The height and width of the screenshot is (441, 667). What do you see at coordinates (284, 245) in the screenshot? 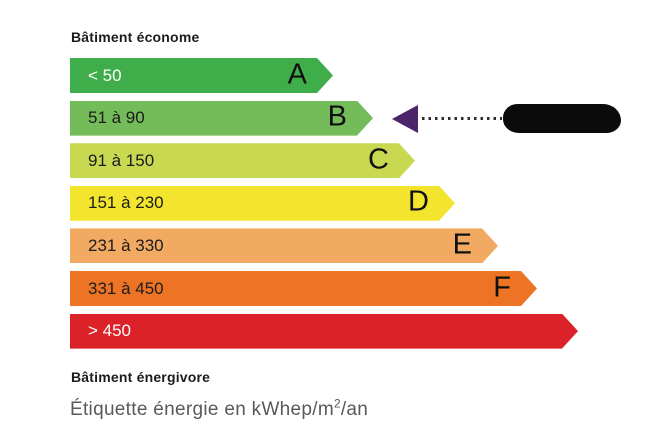
I see `energy-bar-e: 231 à 330 E` at bounding box center [284, 245].